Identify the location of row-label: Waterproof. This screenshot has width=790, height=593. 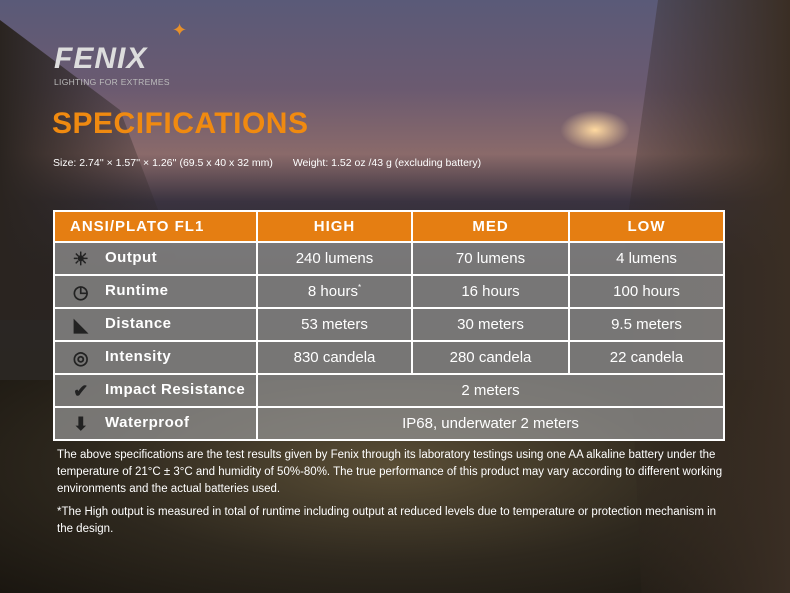
(147, 423).